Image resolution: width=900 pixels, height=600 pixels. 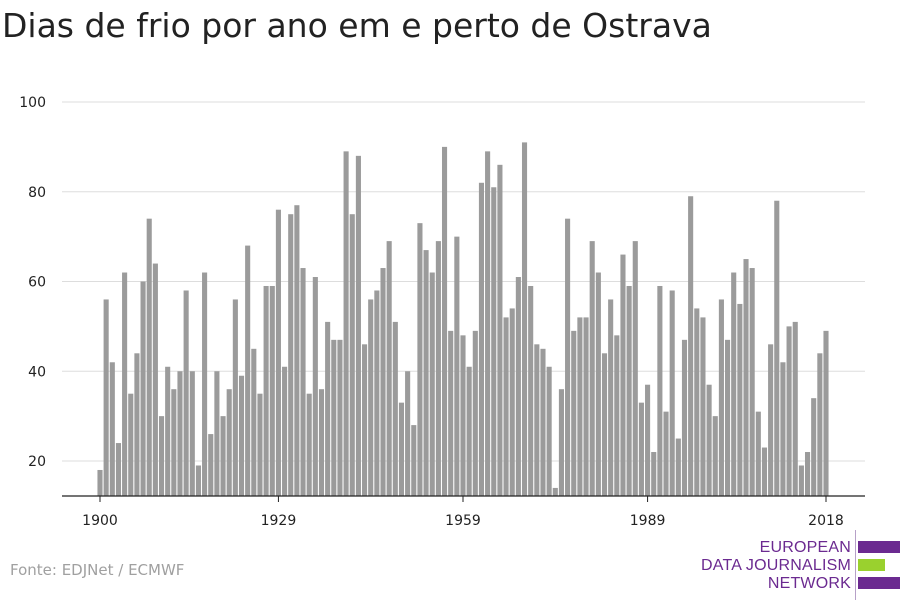 I want to click on logo-bar-purple-top, so click(x=879, y=547).